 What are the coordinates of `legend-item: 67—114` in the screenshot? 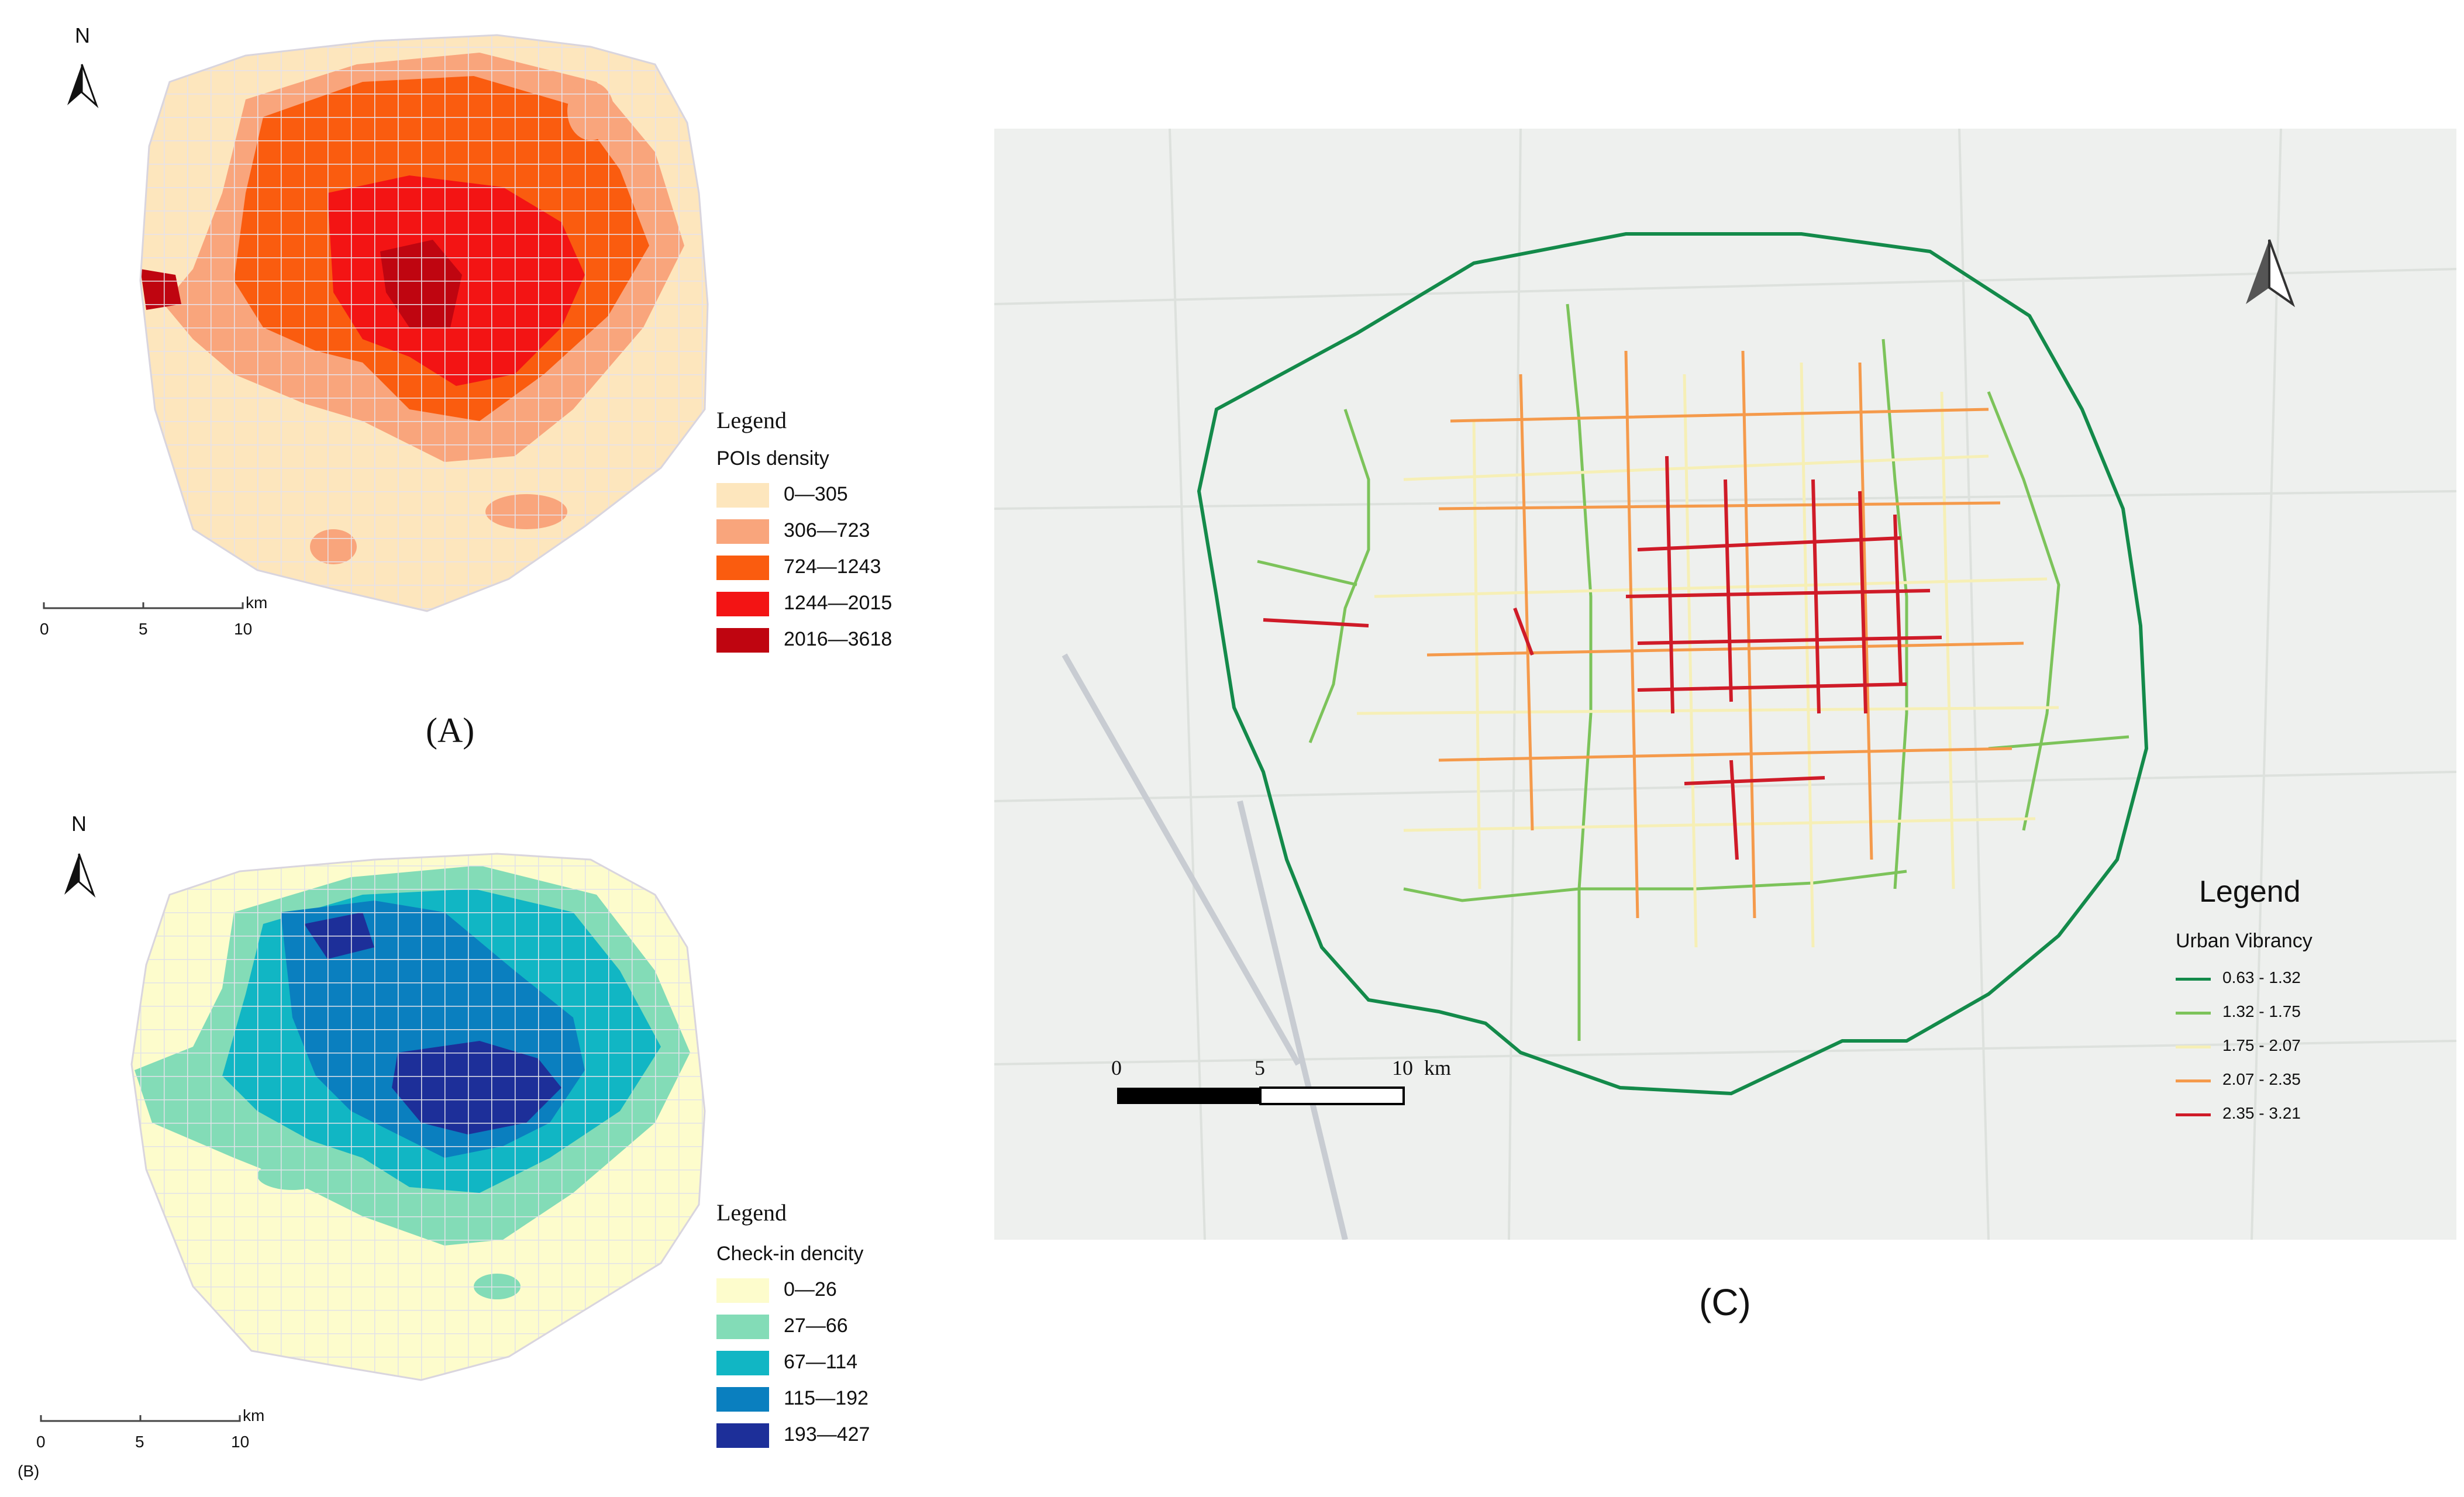 It's located at (833, 1362).